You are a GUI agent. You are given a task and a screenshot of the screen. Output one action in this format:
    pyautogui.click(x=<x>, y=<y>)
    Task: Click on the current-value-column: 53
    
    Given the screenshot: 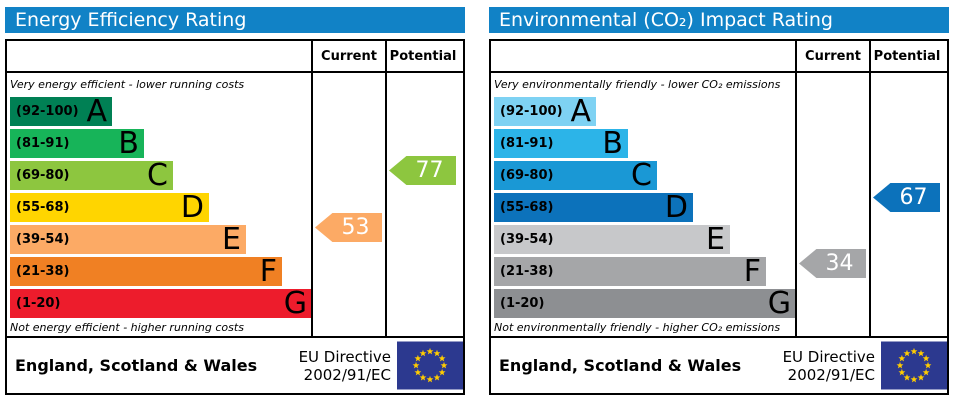 What is the action you would take?
    pyautogui.click(x=348, y=204)
    